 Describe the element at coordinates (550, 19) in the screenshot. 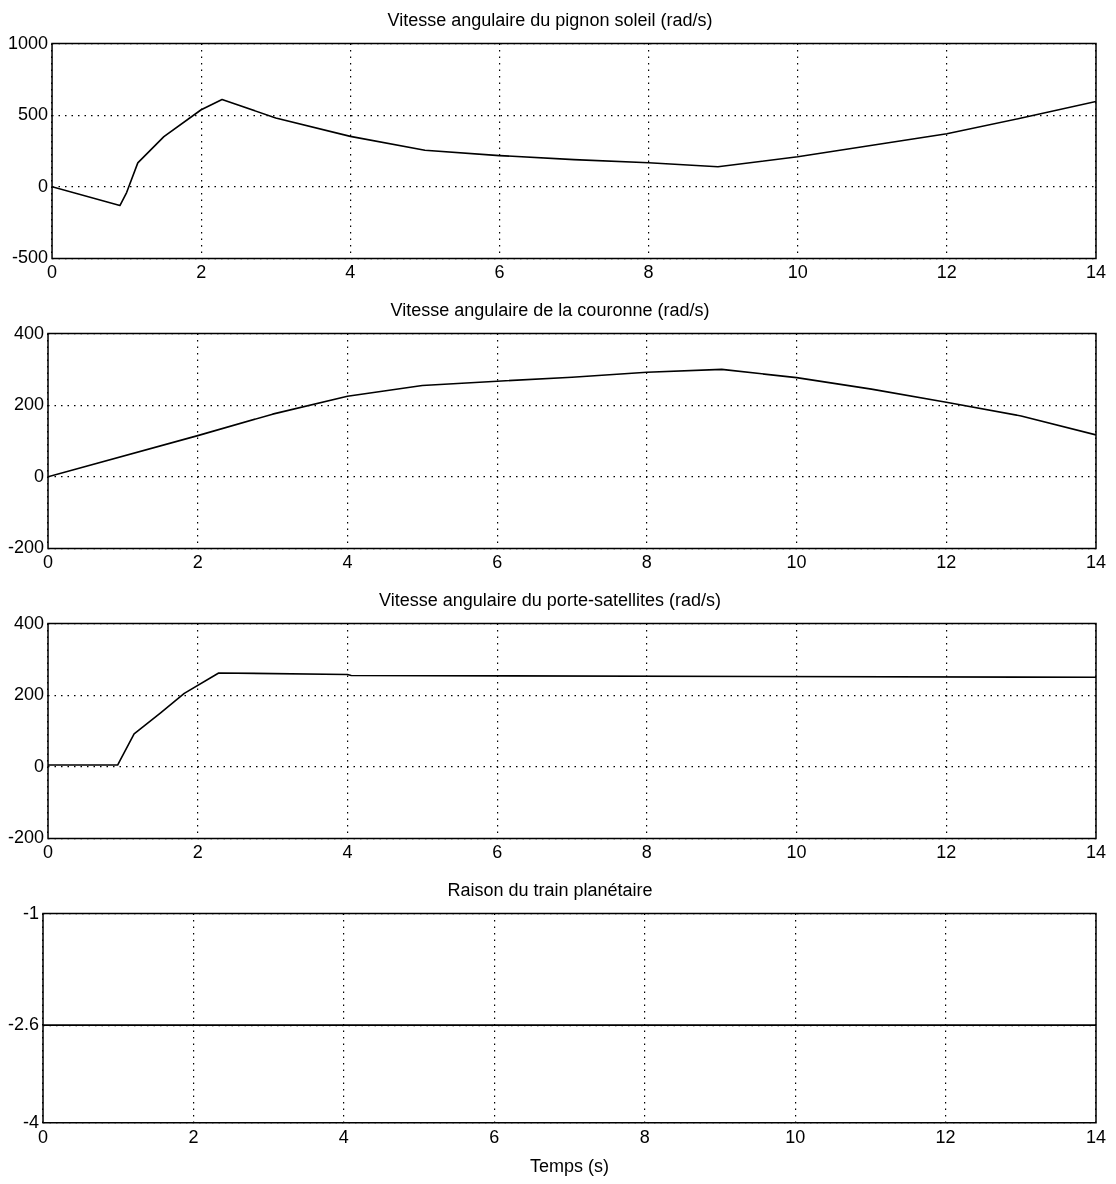

I see `chart-title: Vitesse angulaire du pignon soleil (rad/s)` at that location.